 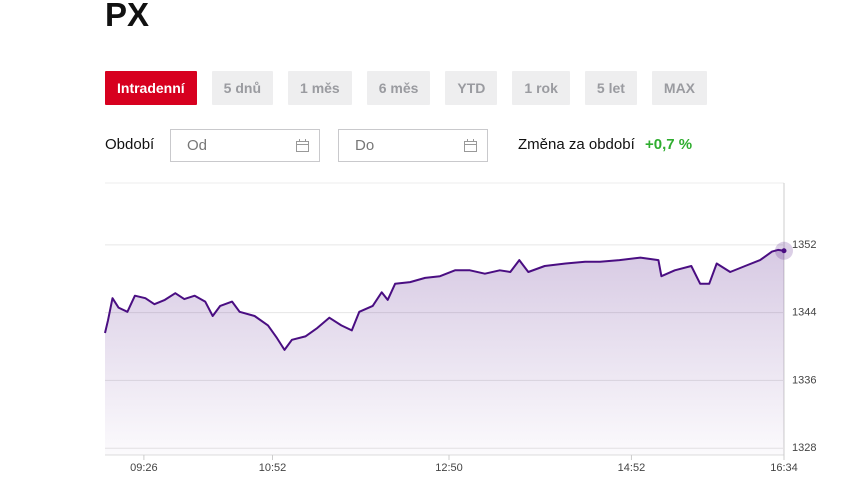 What do you see at coordinates (541, 88) in the screenshot?
I see `range-tab: 1 rok` at bounding box center [541, 88].